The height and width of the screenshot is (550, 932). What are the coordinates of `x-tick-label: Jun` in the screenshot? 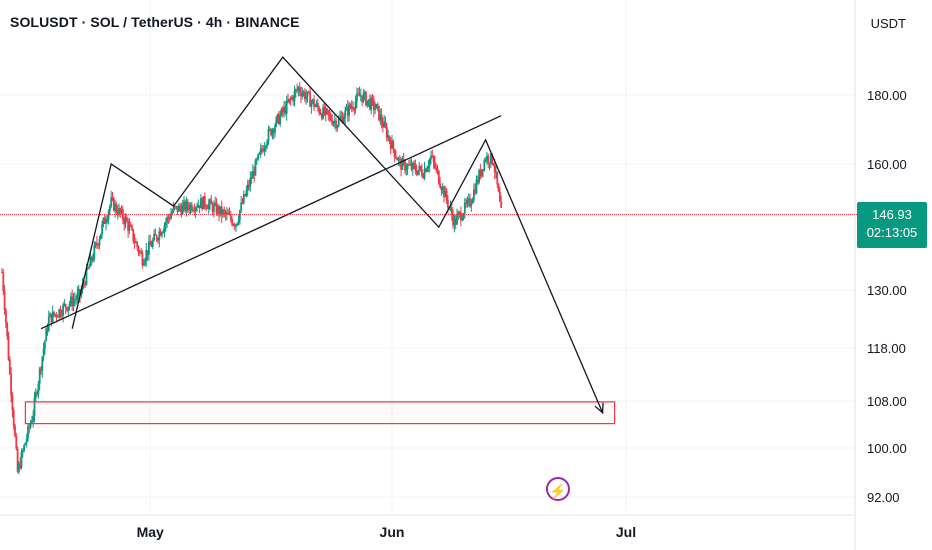 It's located at (392, 532).